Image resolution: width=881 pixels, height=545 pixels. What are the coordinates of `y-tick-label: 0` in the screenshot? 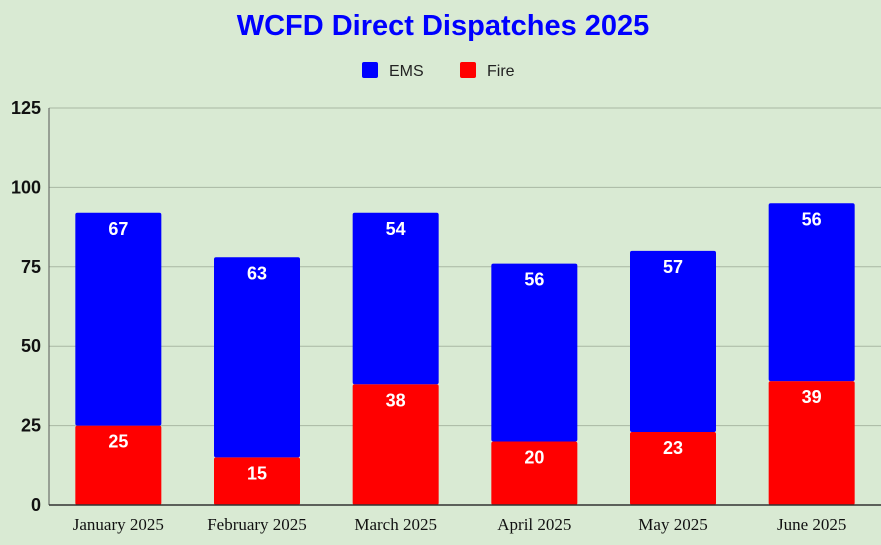 It's located at (36, 505).